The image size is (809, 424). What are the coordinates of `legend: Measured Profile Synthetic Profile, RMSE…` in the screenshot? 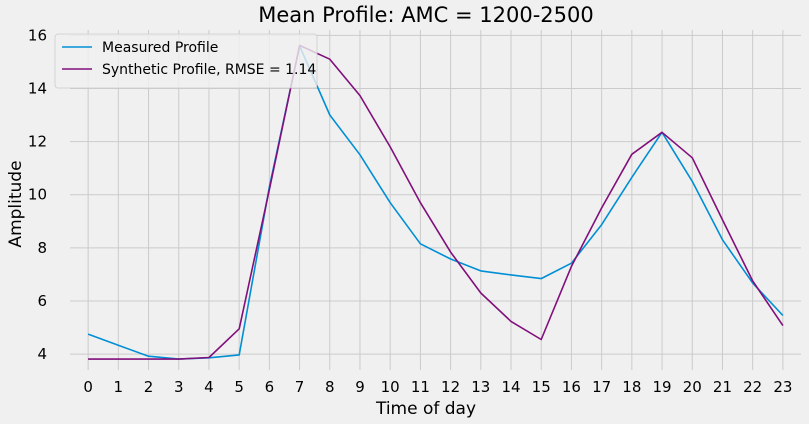 It's located at (186, 61).